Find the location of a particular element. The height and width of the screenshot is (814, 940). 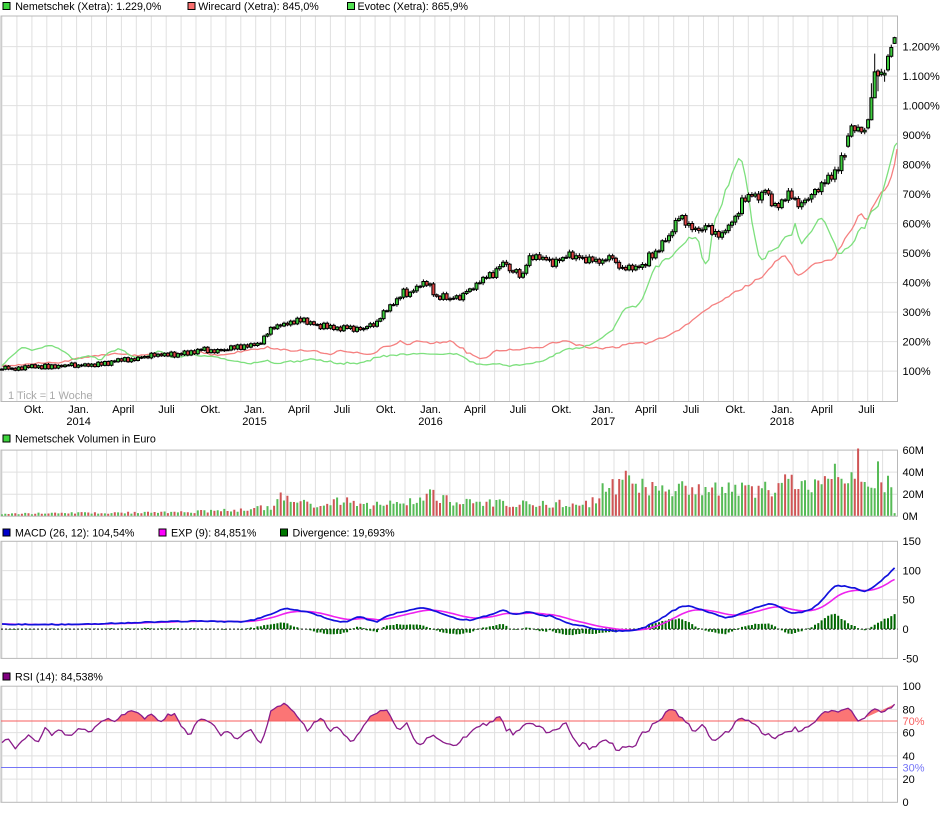

svg-text: 900% is located at coordinates (917, 136).